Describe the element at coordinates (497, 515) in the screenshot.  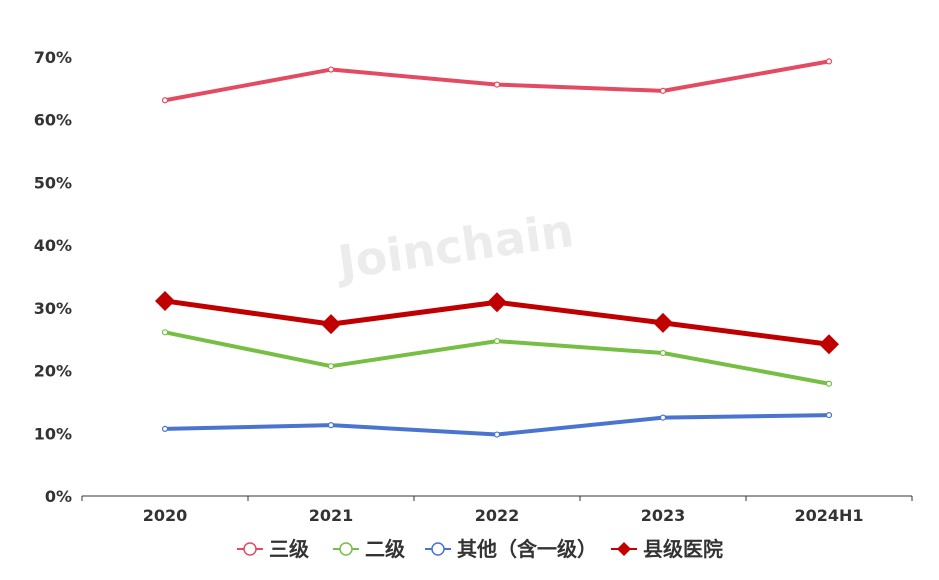
I see `x-tick-label: 2022` at that location.